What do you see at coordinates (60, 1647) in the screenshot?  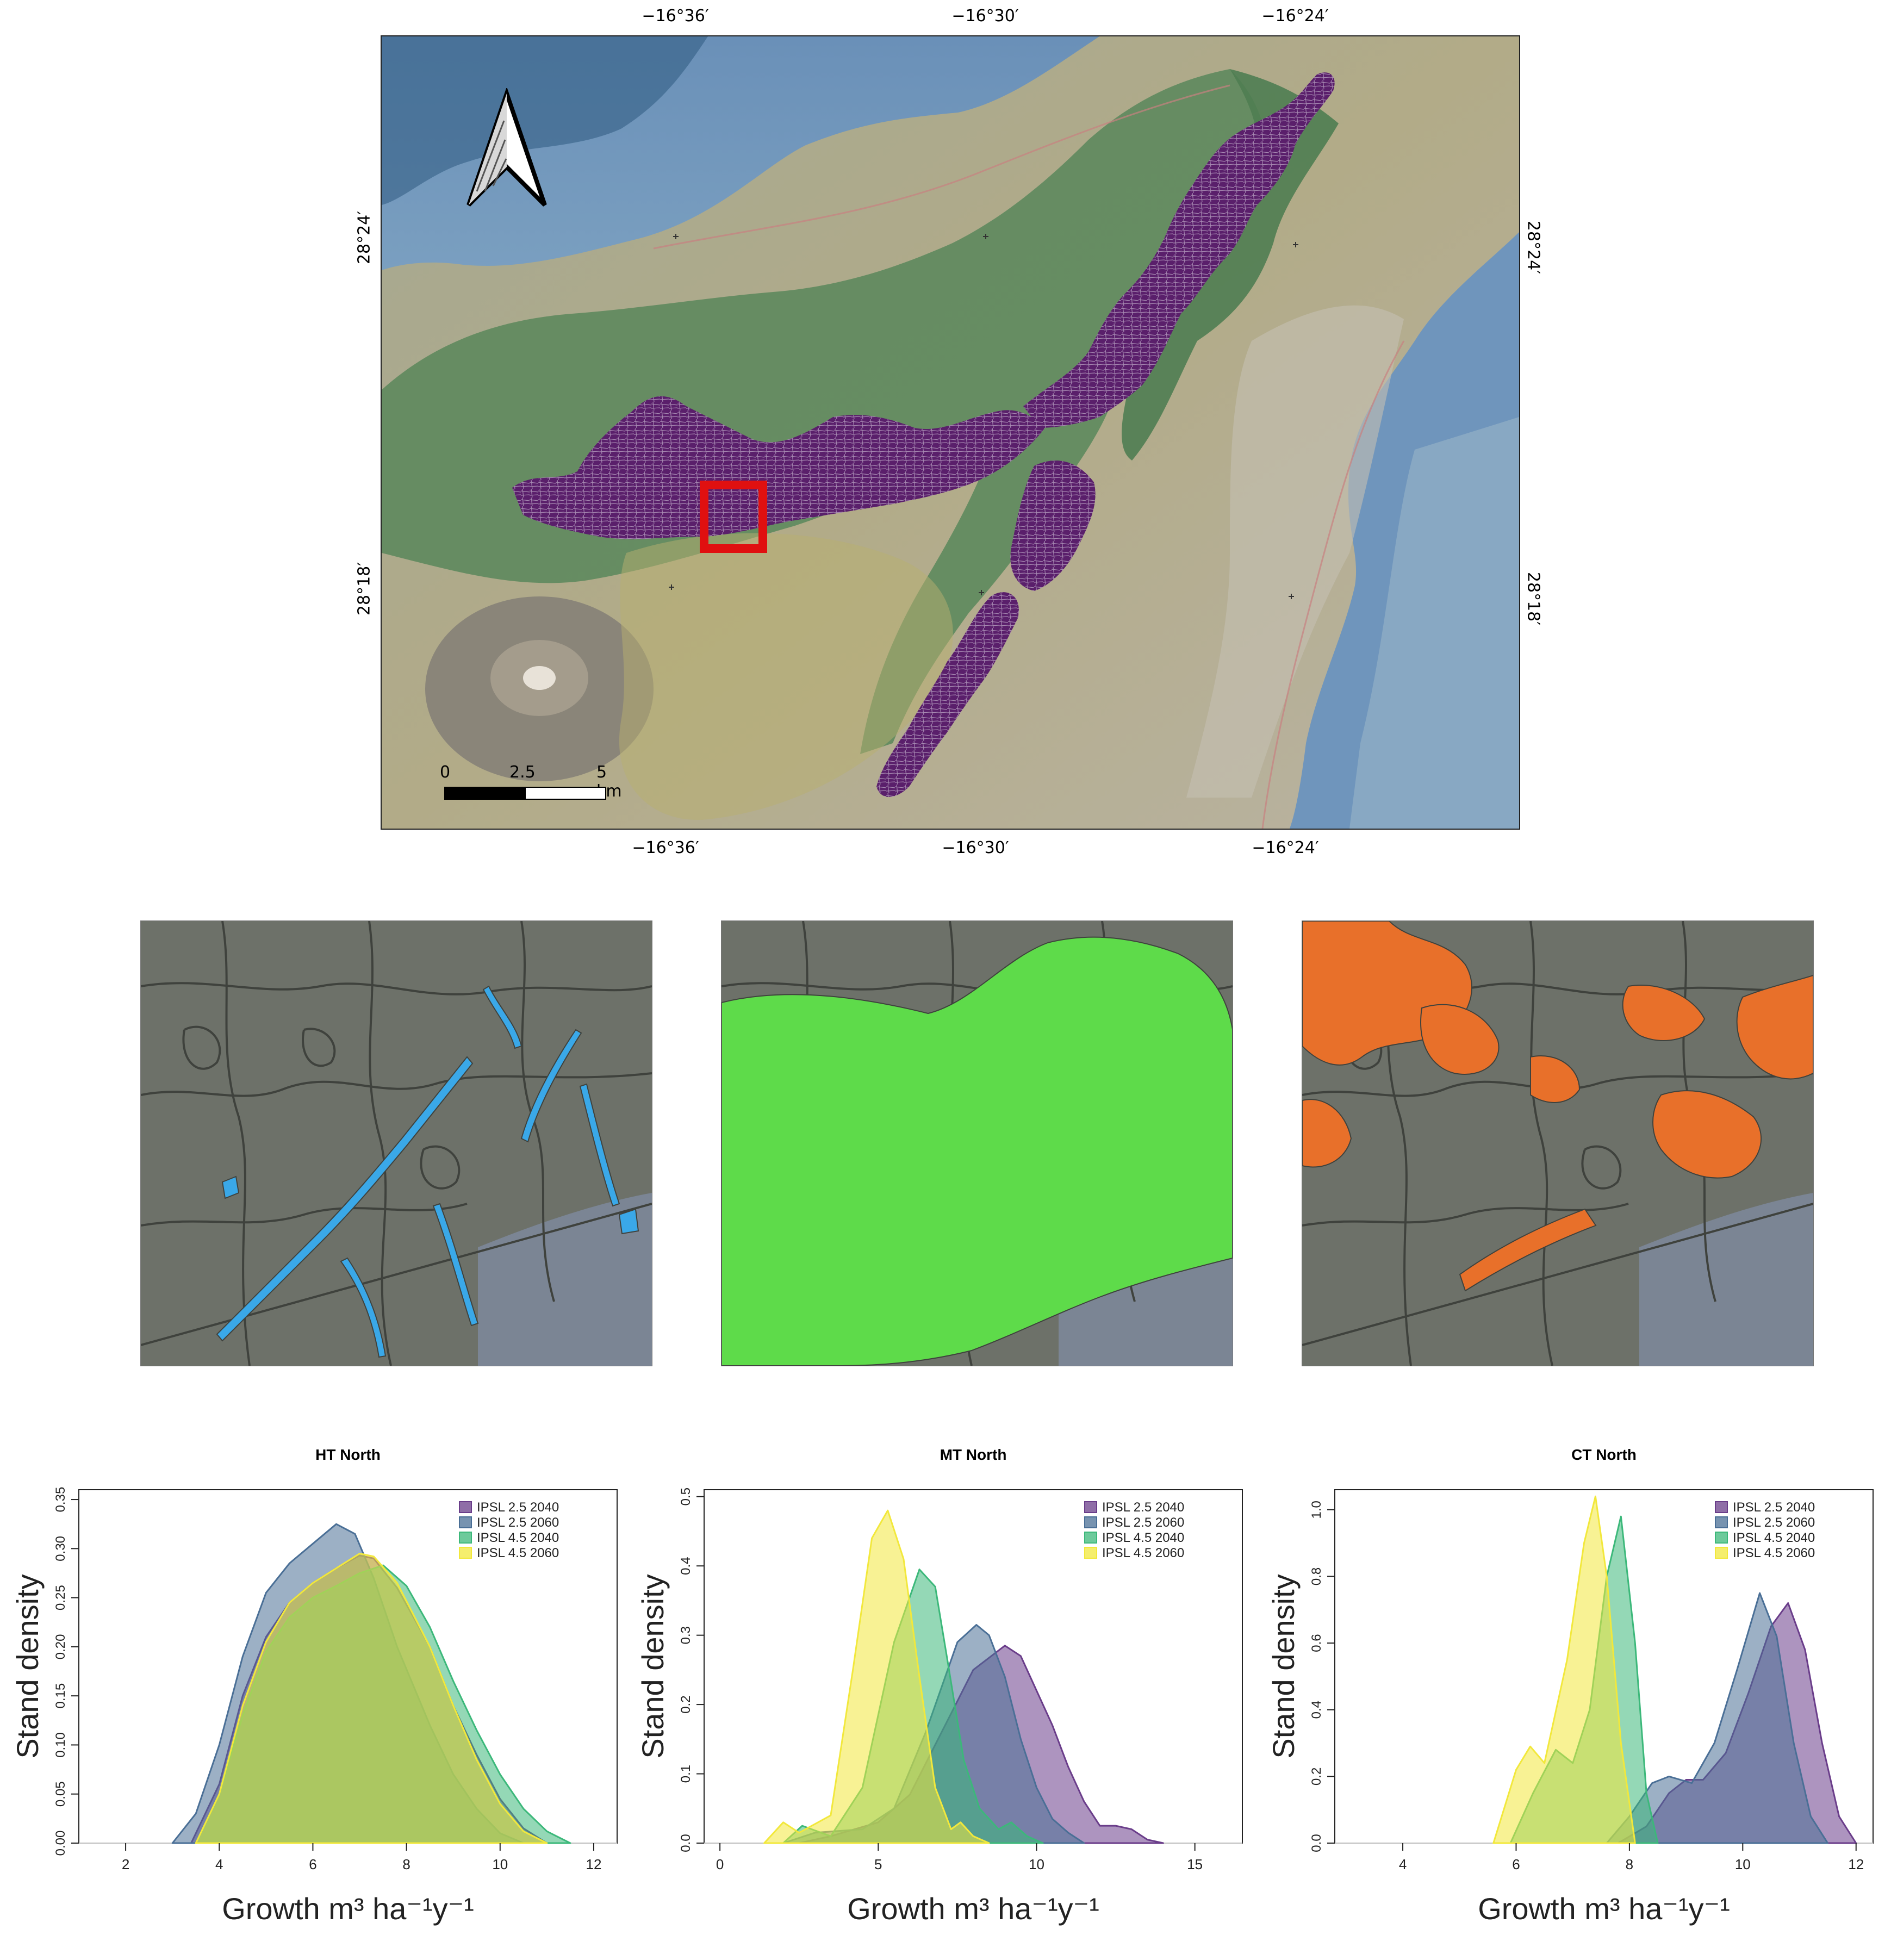 I see `y-tick-label: 0.20` at bounding box center [60, 1647].